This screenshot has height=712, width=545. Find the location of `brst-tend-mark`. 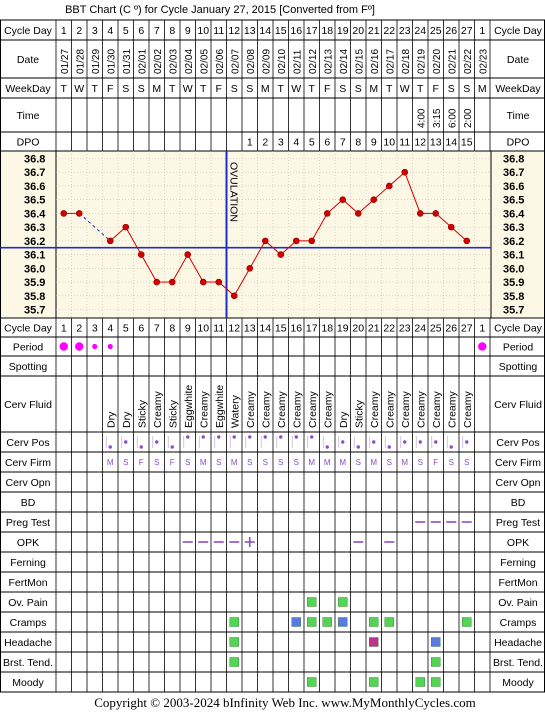

brst-tend-mark is located at coordinates (234, 662).